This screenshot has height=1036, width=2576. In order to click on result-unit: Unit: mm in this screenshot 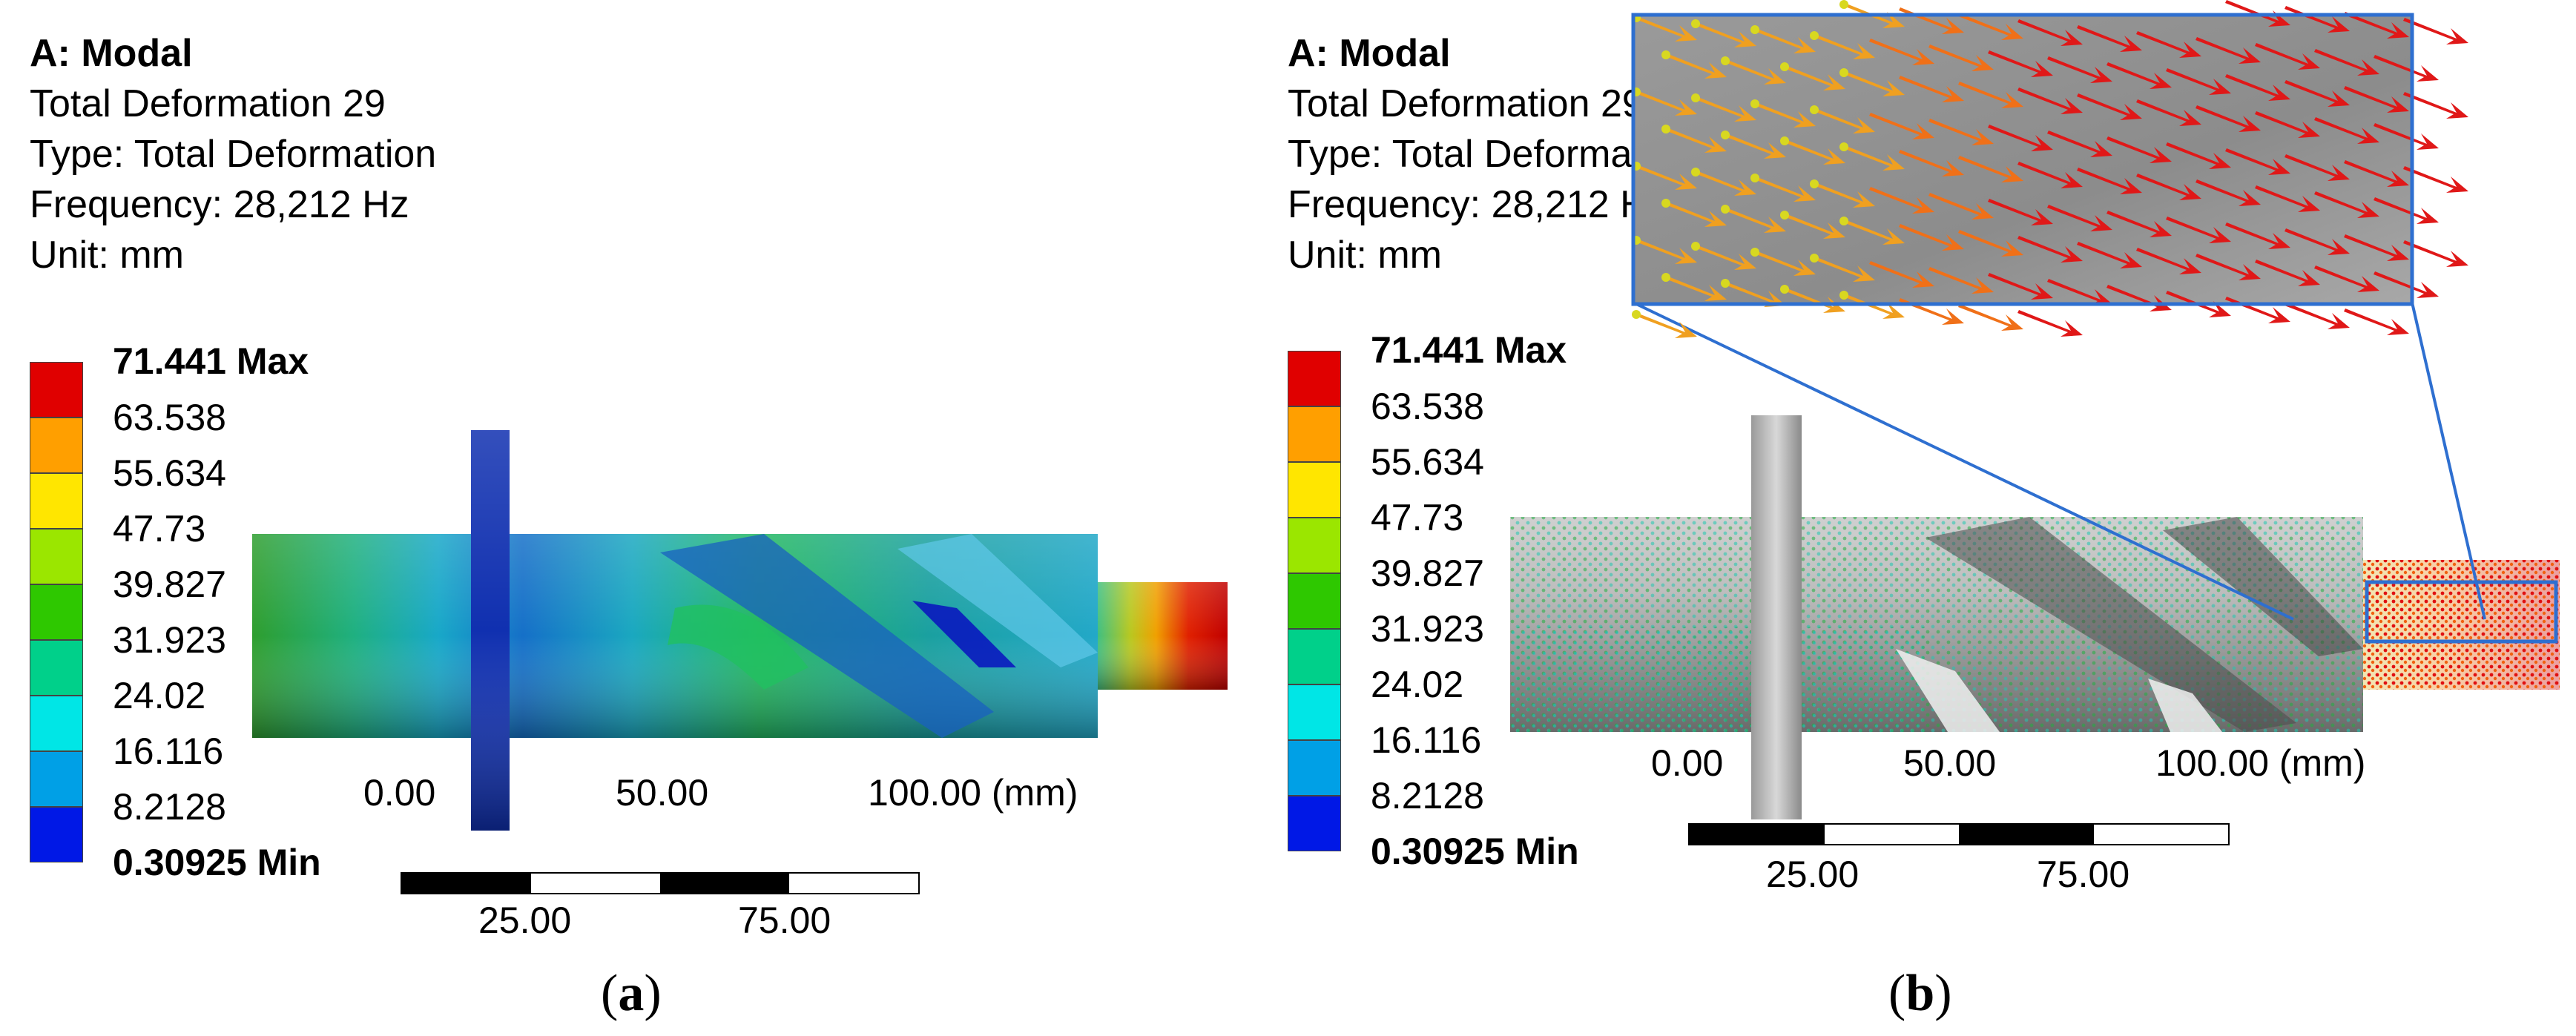, I will do `click(1365, 255)`.